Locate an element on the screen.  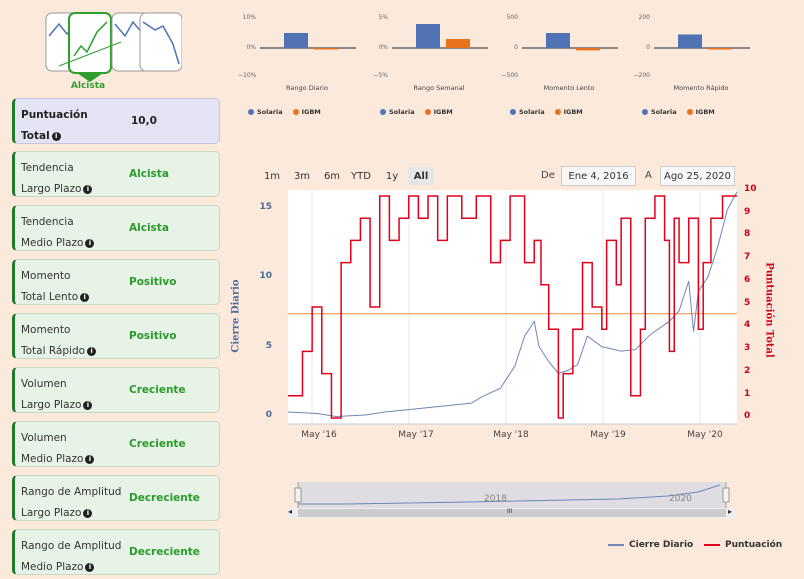
right-tick: 6 is located at coordinates (747, 280).